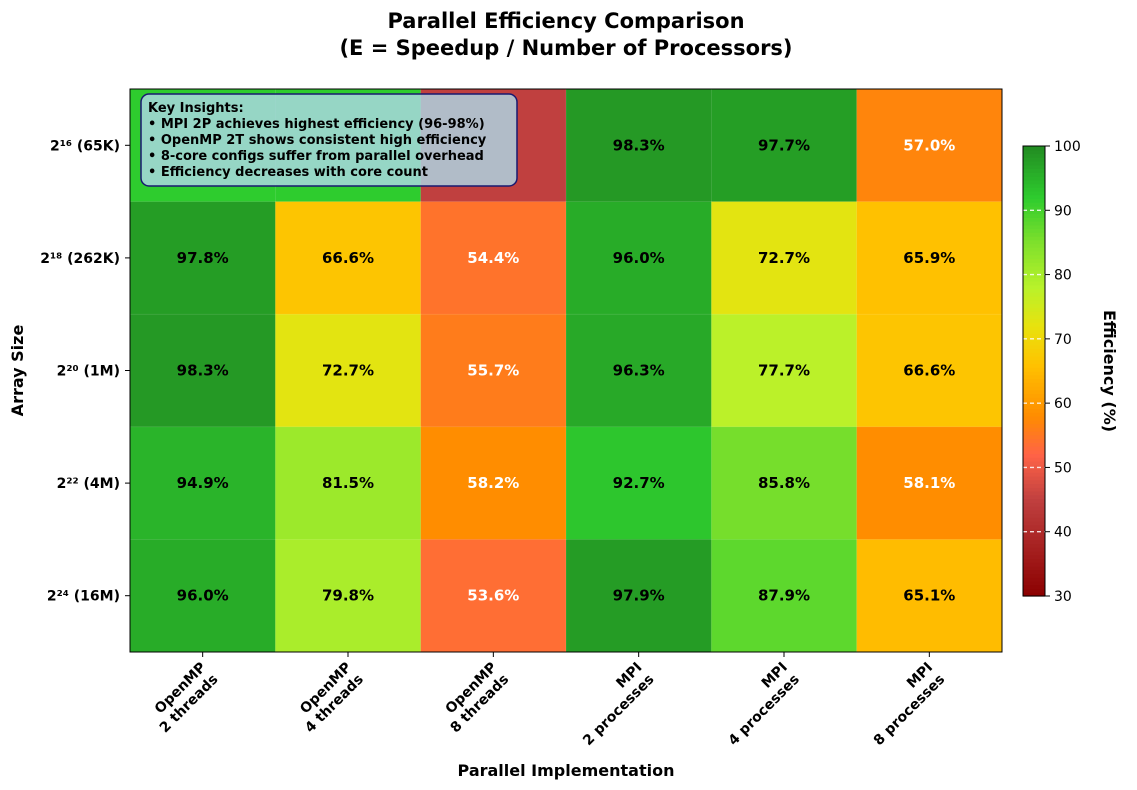 The width and height of the screenshot is (1137, 790). I want to click on y-tick-label: 2¹⁸ (262K), so click(80, 259).